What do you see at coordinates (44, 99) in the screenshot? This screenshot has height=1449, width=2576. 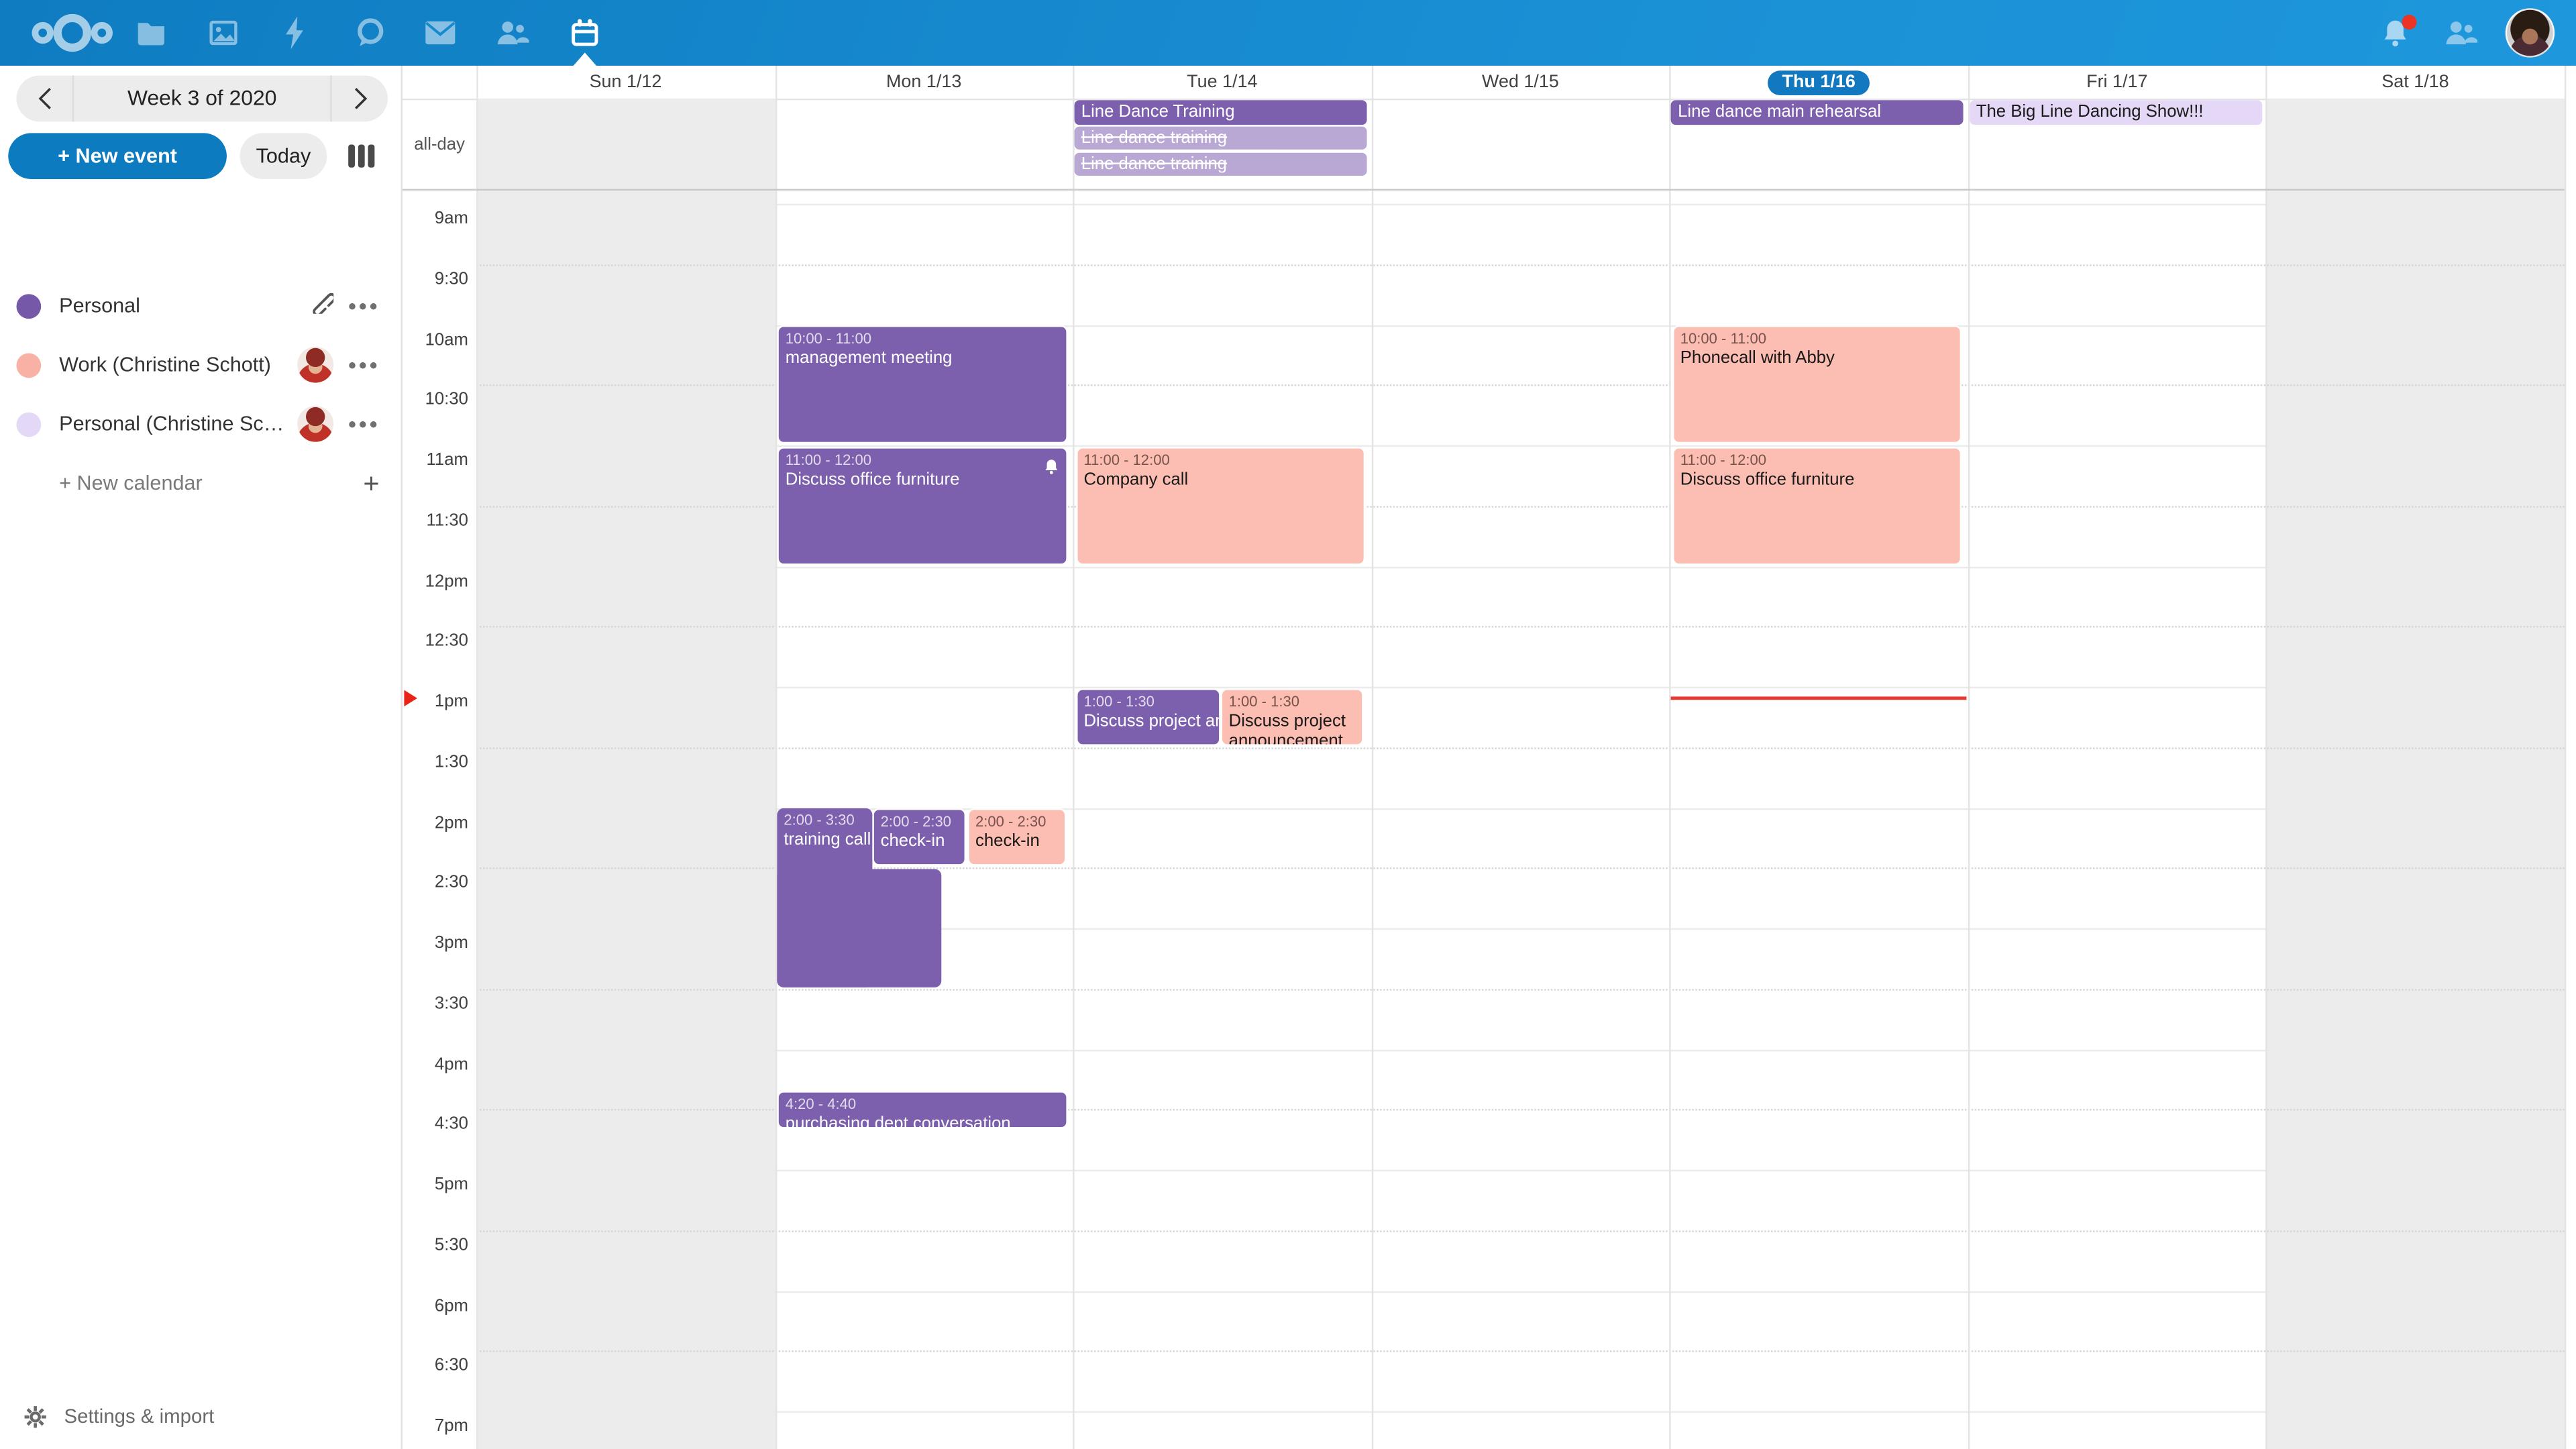 I see `previous-week-button` at bounding box center [44, 99].